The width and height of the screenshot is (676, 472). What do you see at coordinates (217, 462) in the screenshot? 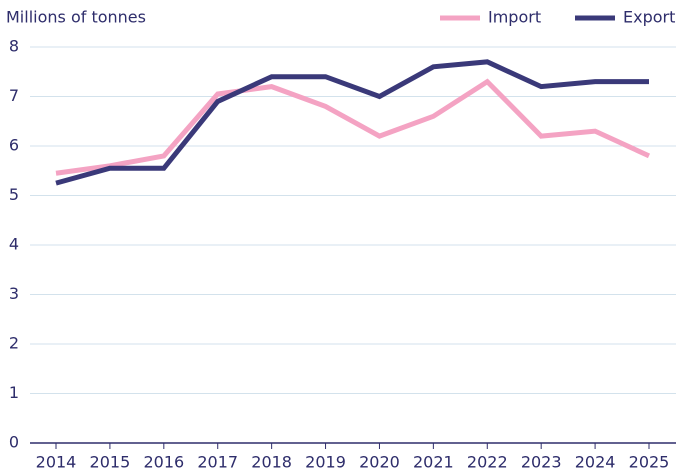
I see `x-tick-label: 2017` at bounding box center [217, 462].